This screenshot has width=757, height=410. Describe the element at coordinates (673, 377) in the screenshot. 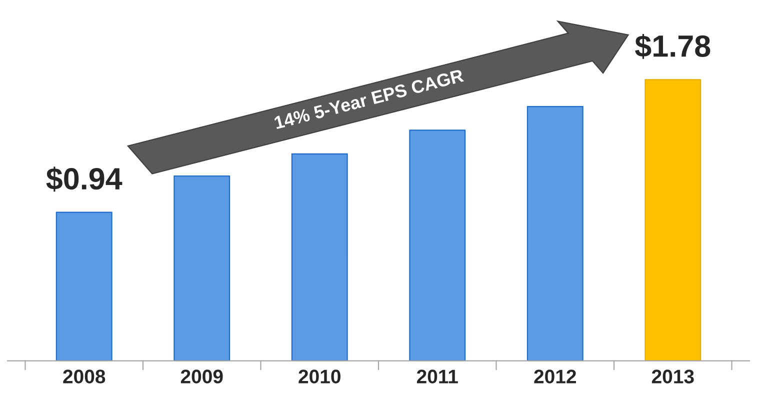

I see `x-tick-label: 2013` at that location.